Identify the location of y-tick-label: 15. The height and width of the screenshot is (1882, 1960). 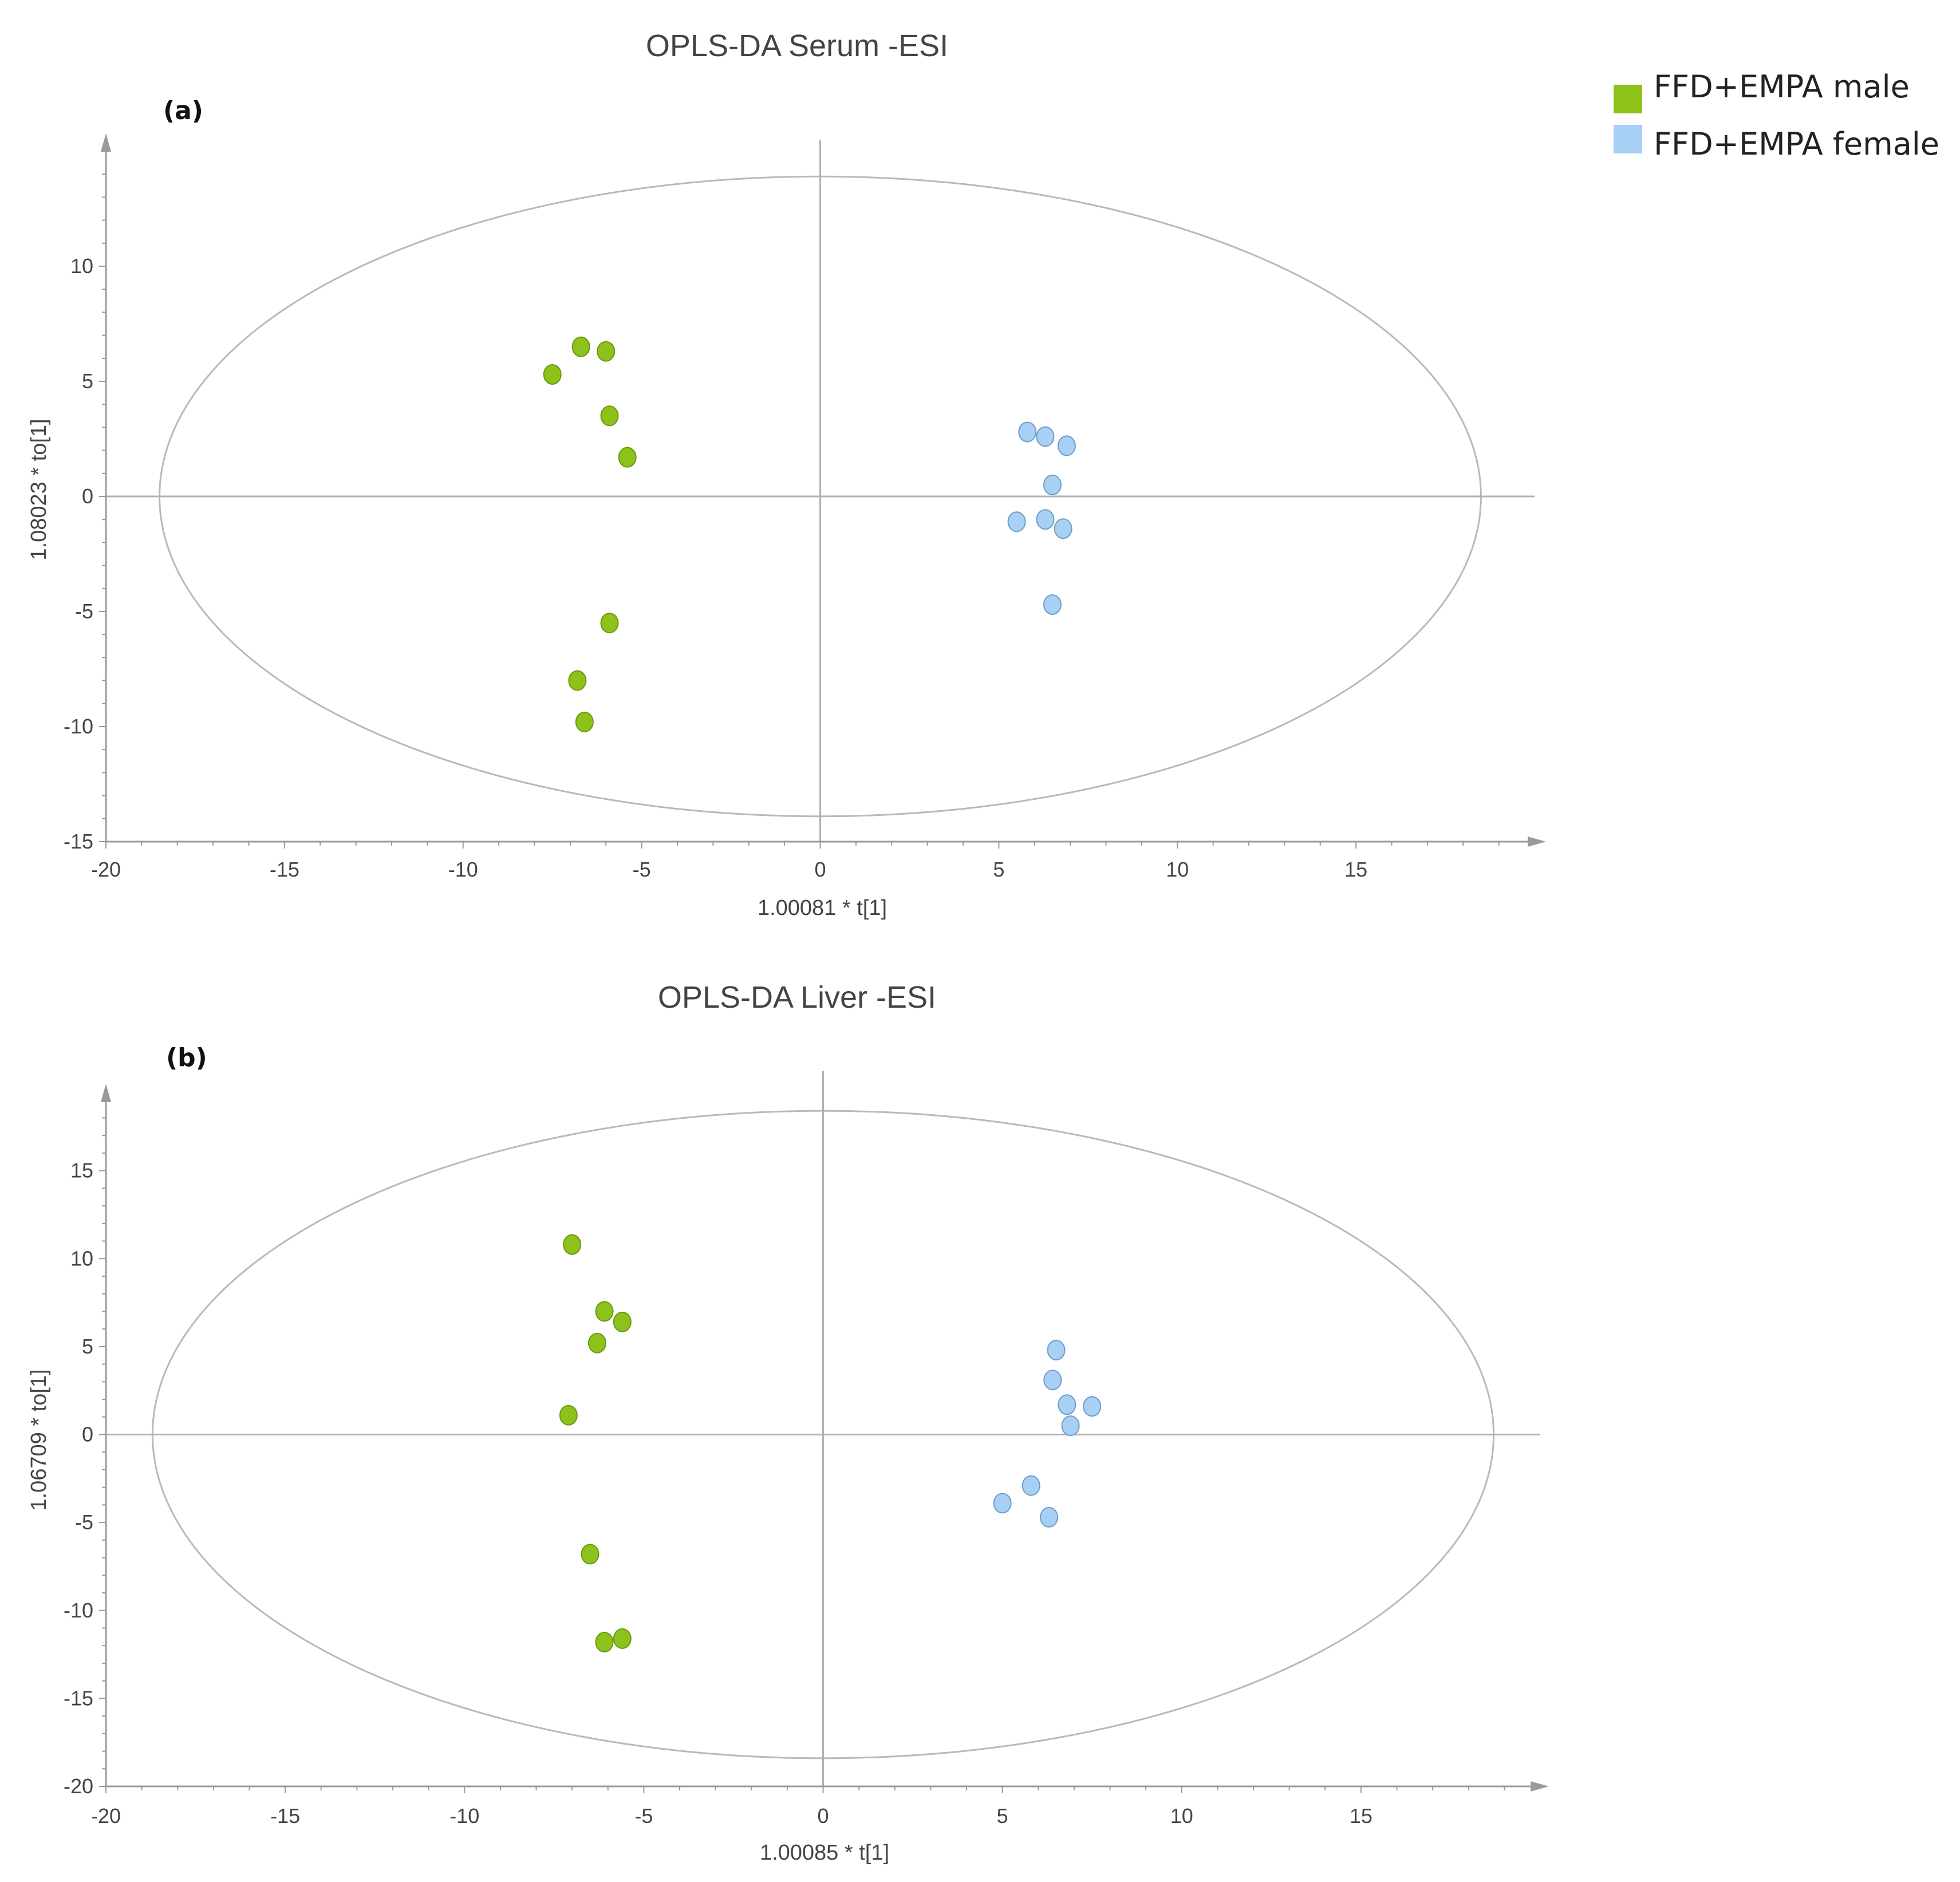
(81, 1170).